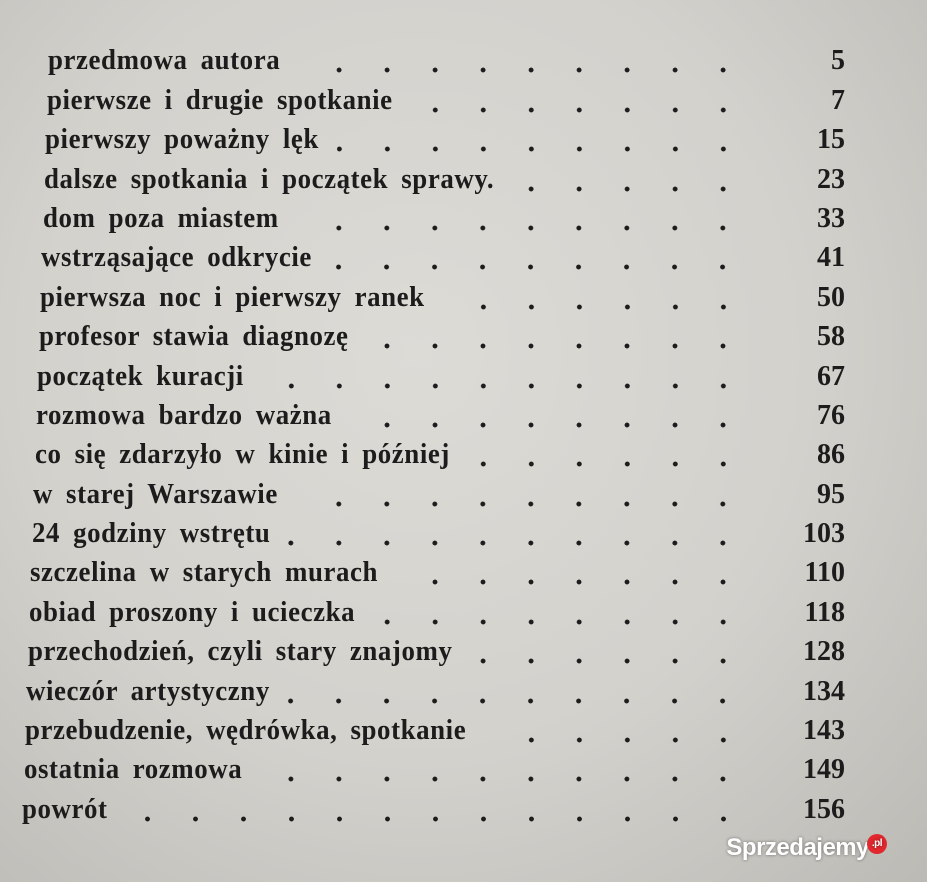 Image resolution: width=927 pixels, height=882 pixels. I want to click on toc-entry-title: przebudzenie, wędrówka, spotkanie, so click(246, 731).